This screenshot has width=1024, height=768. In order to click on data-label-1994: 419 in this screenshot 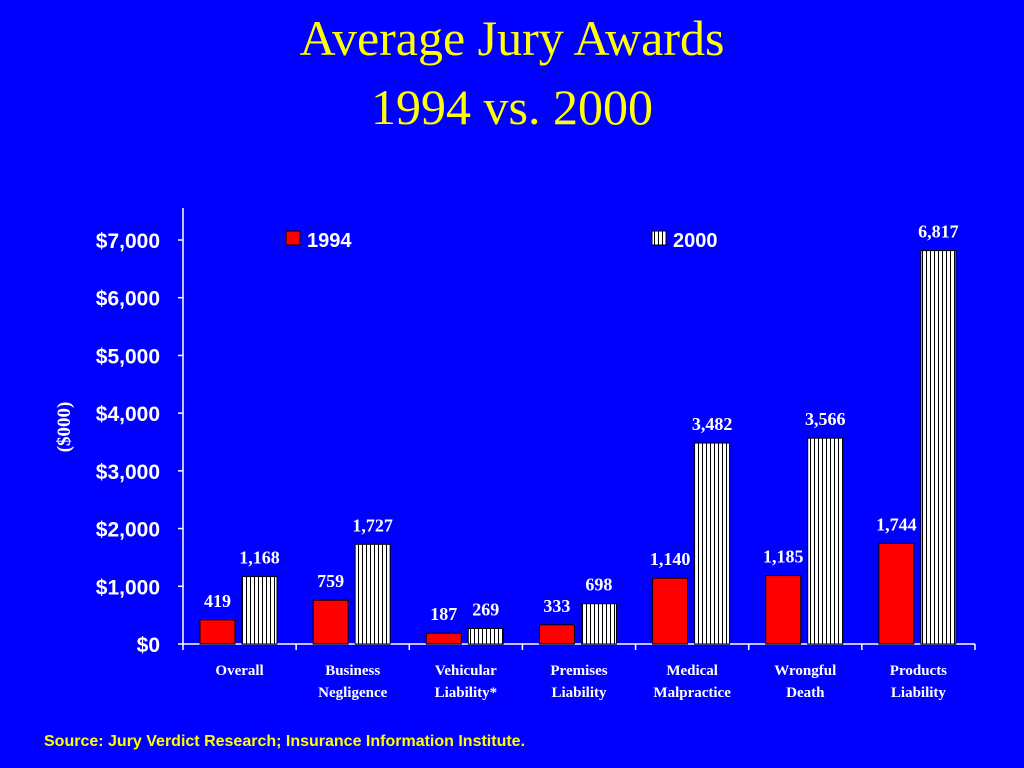, I will do `click(217, 601)`.